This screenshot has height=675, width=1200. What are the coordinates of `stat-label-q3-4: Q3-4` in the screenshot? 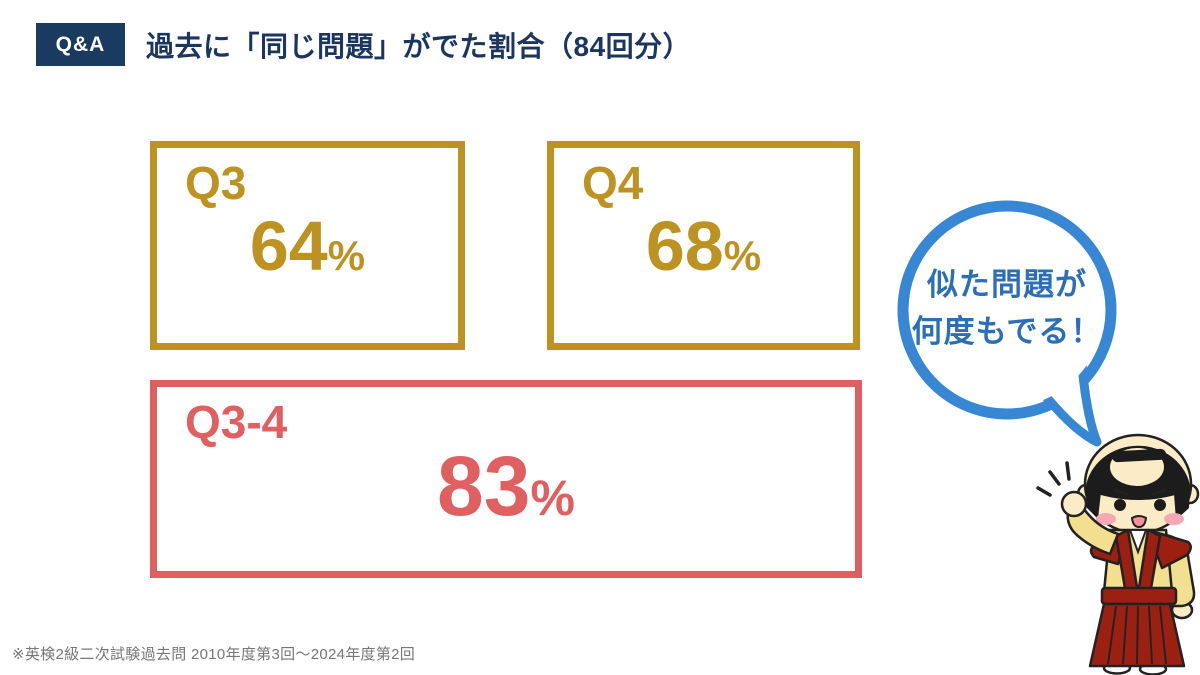 It's located at (236, 422).